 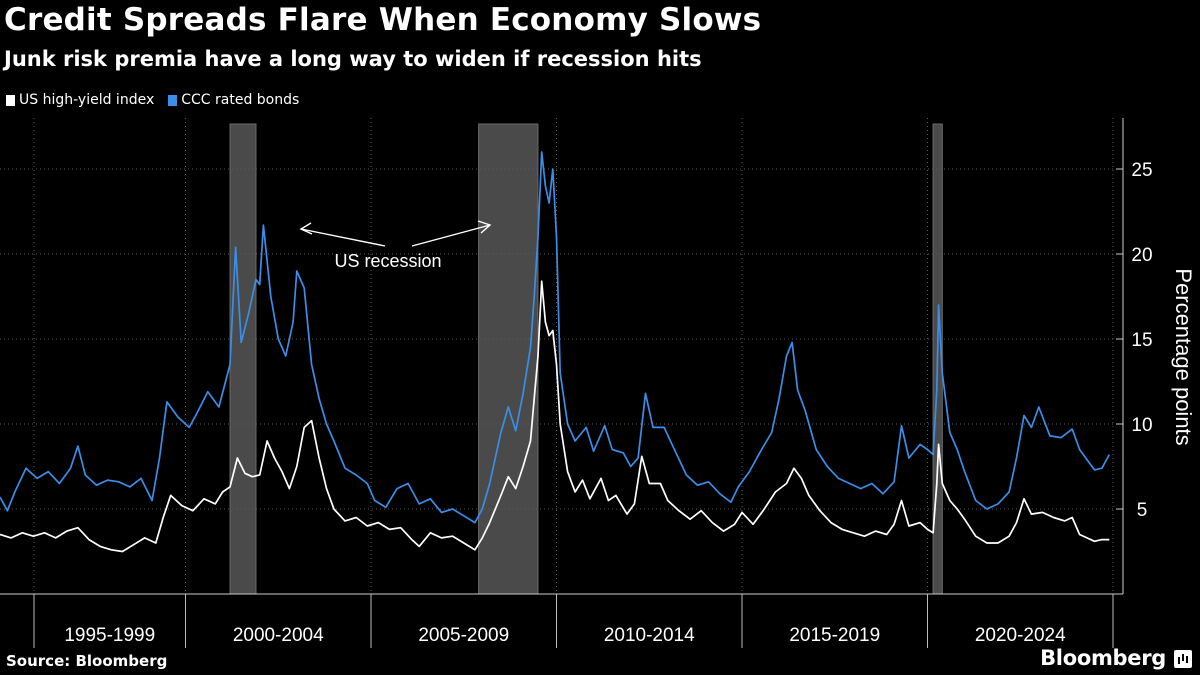 What do you see at coordinates (1020, 635) in the screenshot?
I see `x-tick-label-2020-2024: 2020-2024` at bounding box center [1020, 635].